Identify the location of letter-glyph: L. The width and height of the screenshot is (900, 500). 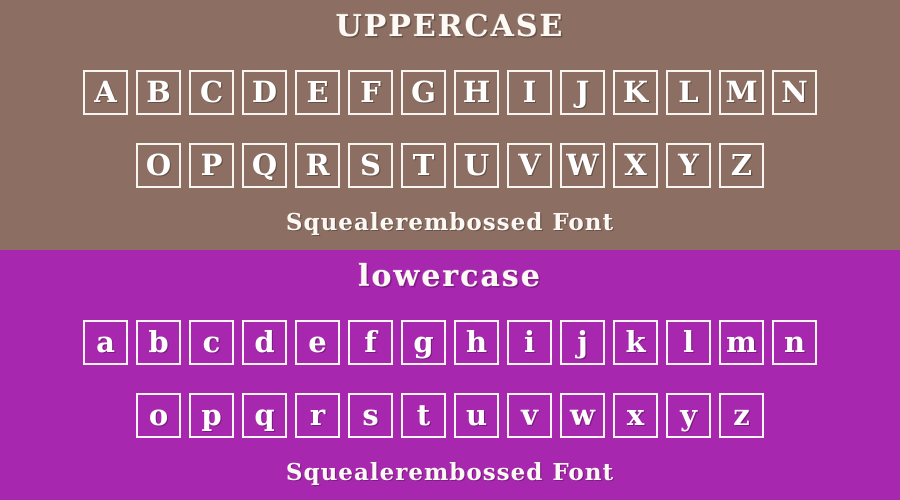
(688, 92).